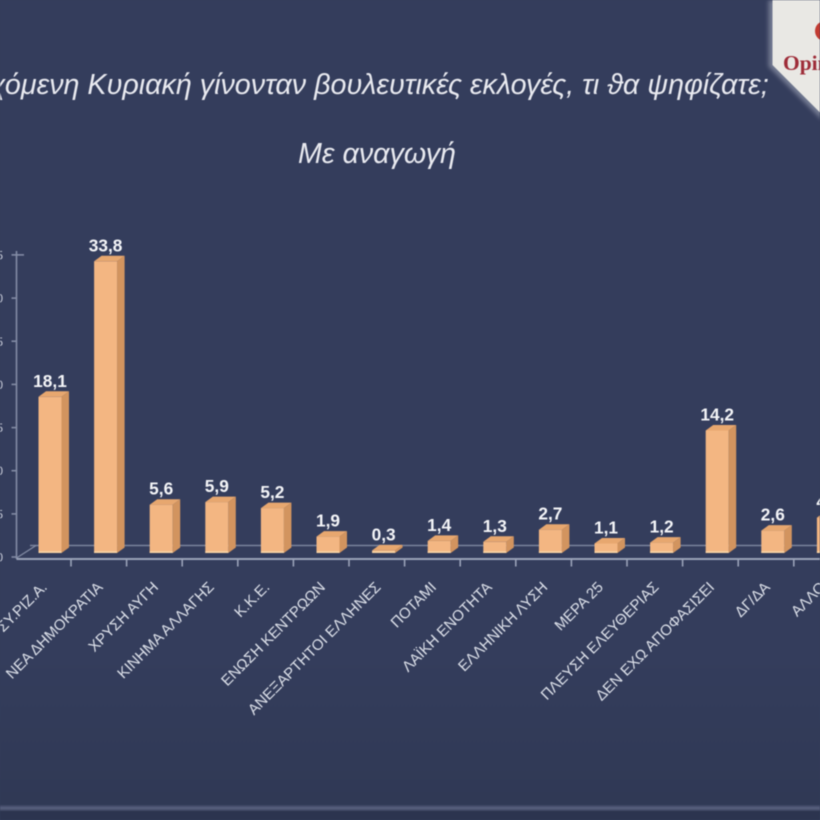  I want to click on svg-text: 33,8, so click(106, 245).